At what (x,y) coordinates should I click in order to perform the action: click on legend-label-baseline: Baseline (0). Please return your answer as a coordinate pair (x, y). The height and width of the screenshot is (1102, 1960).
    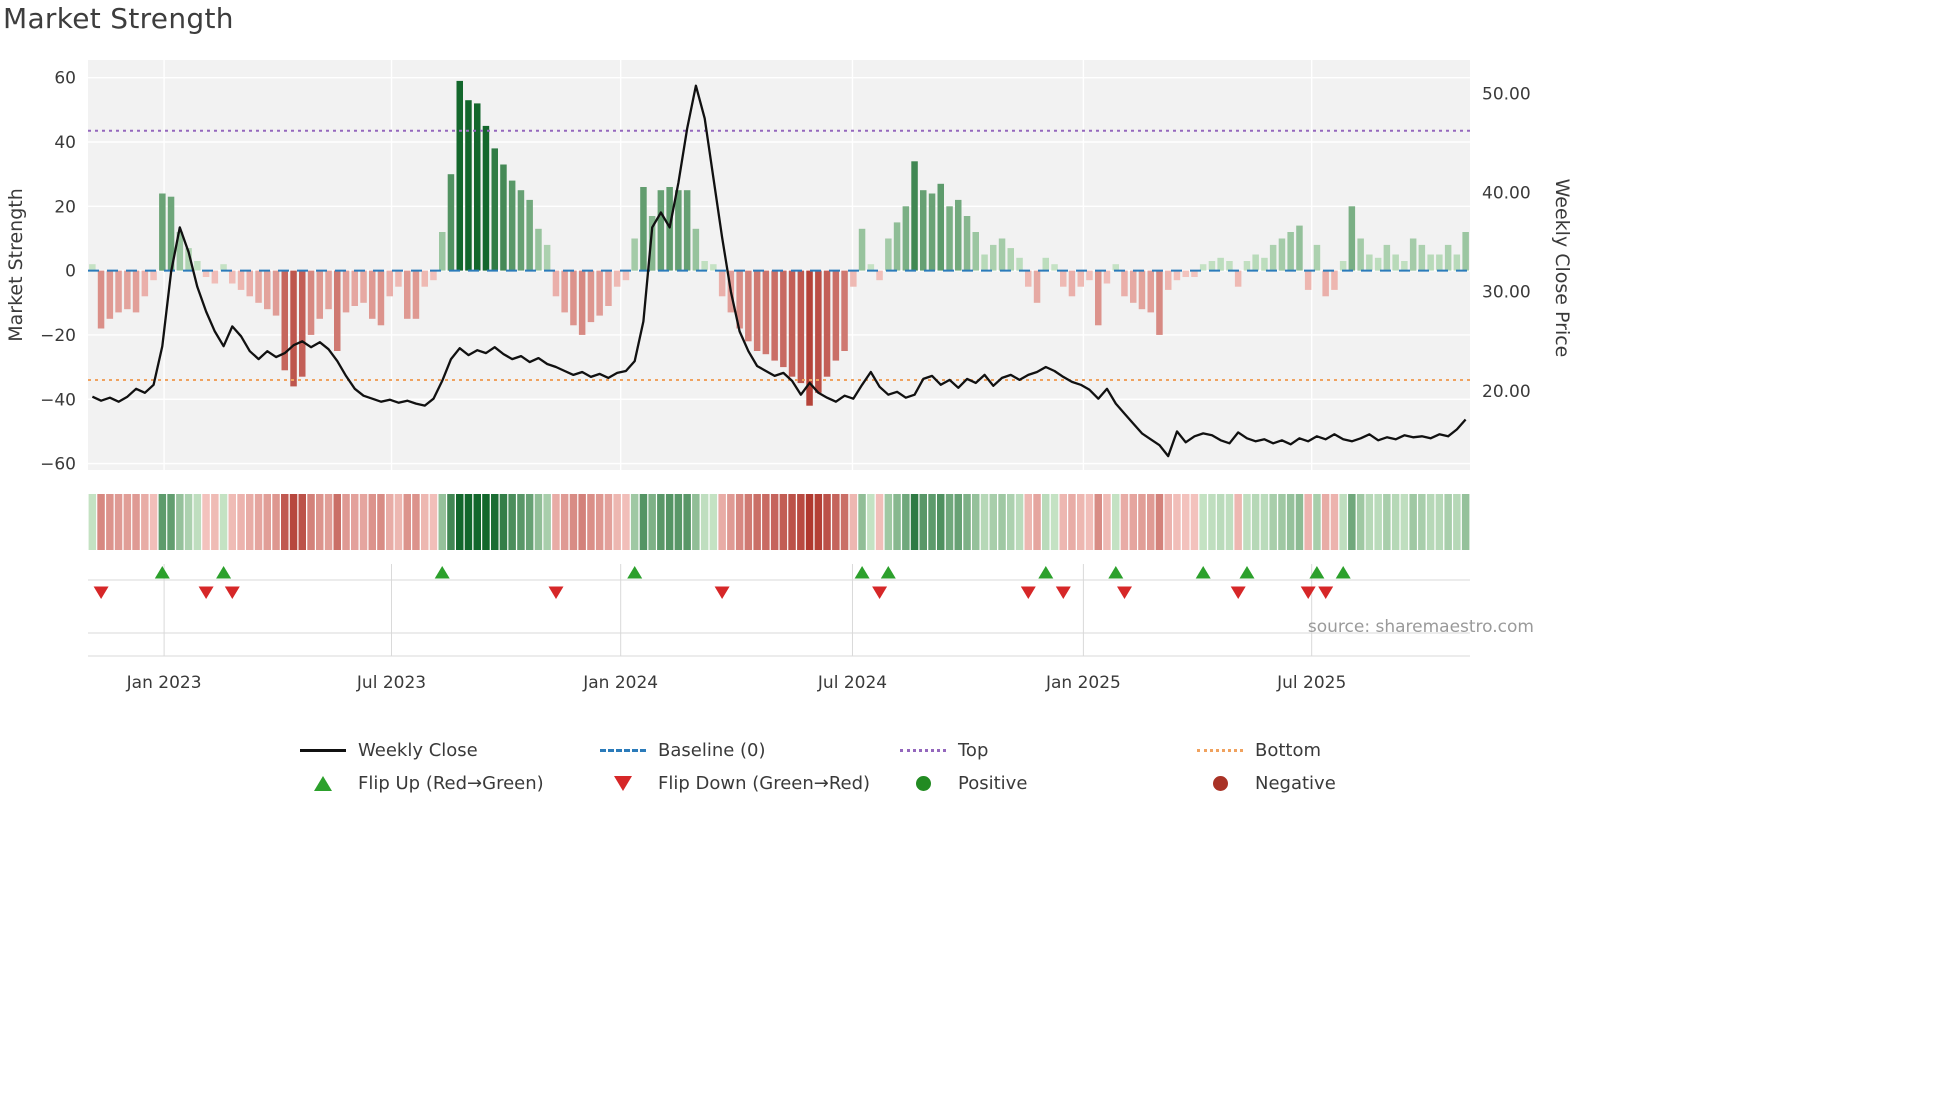
    Looking at the image, I should click on (712, 750).